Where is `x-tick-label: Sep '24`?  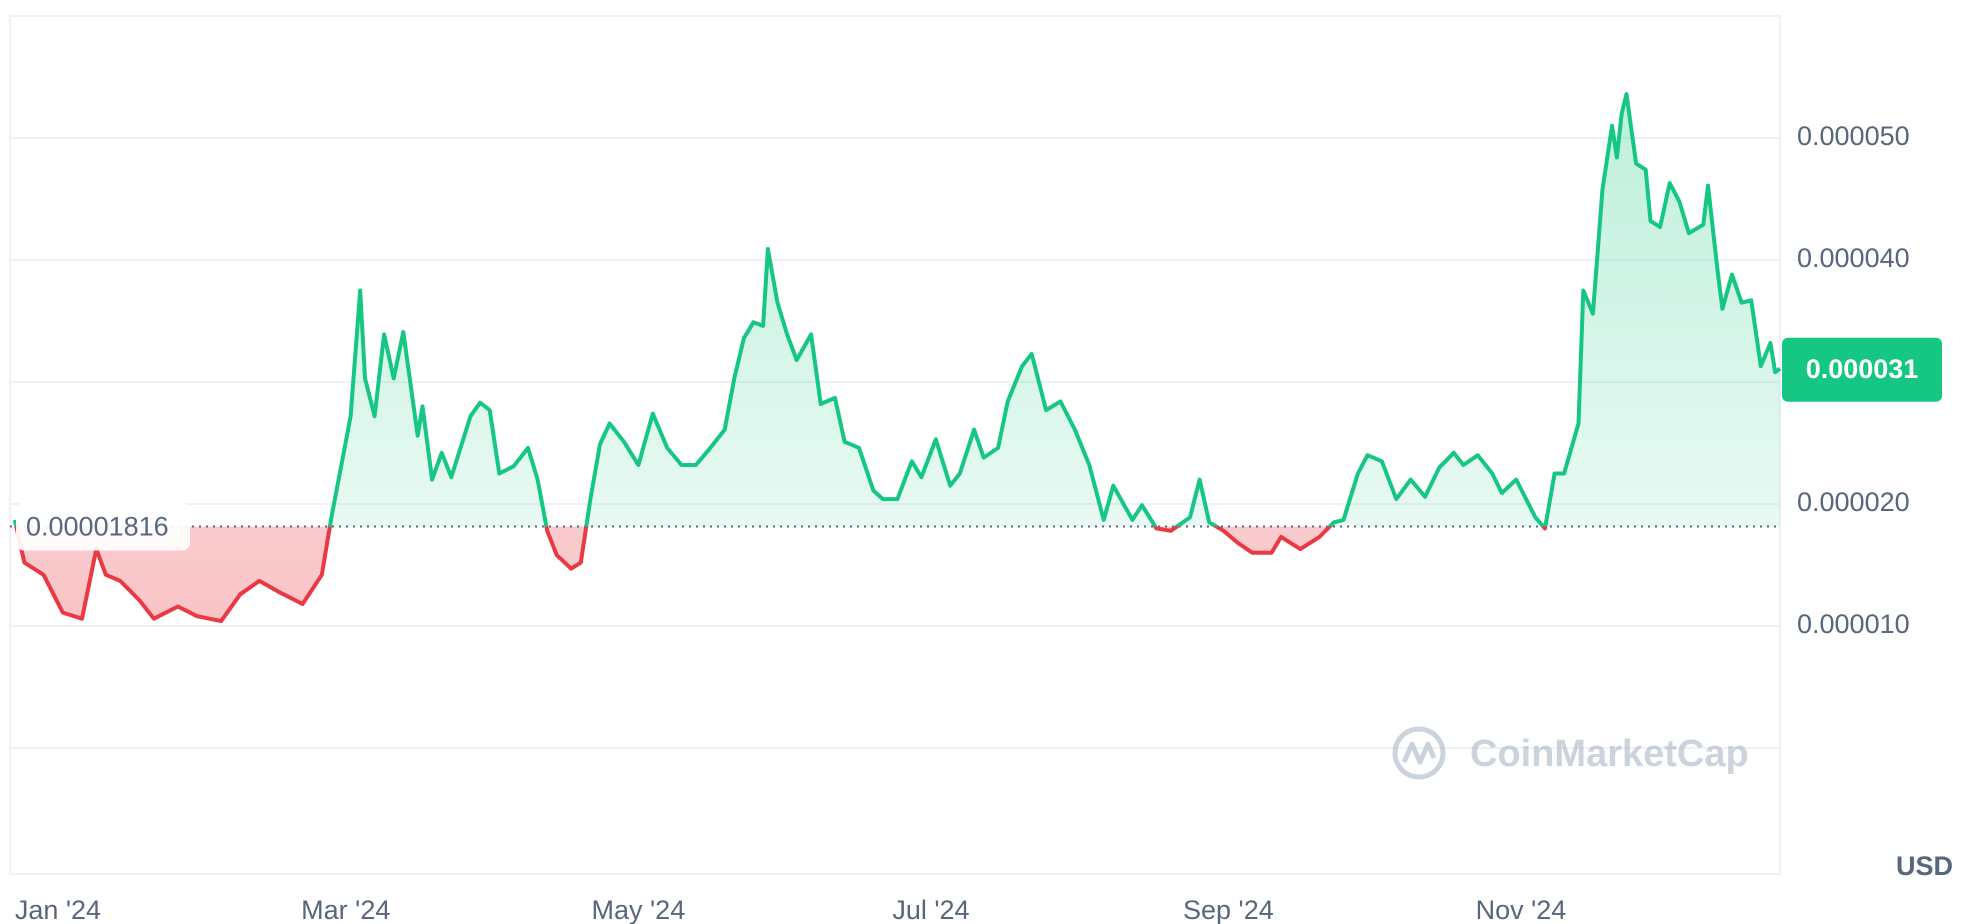
x-tick-label: Sep '24 is located at coordinates (1228, 909).